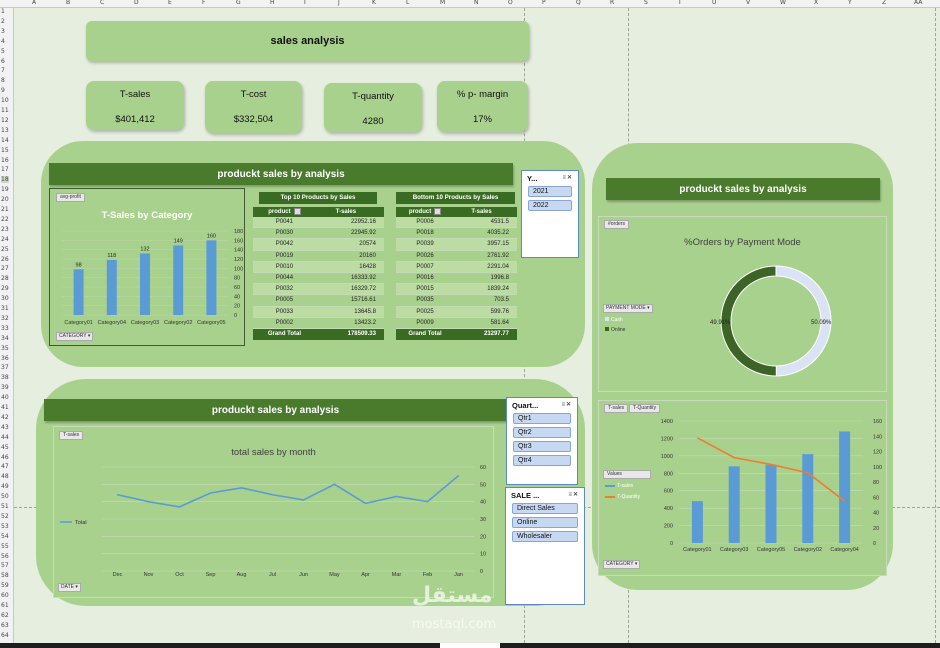  I want to click on row-header: 16, so click(5, 160).